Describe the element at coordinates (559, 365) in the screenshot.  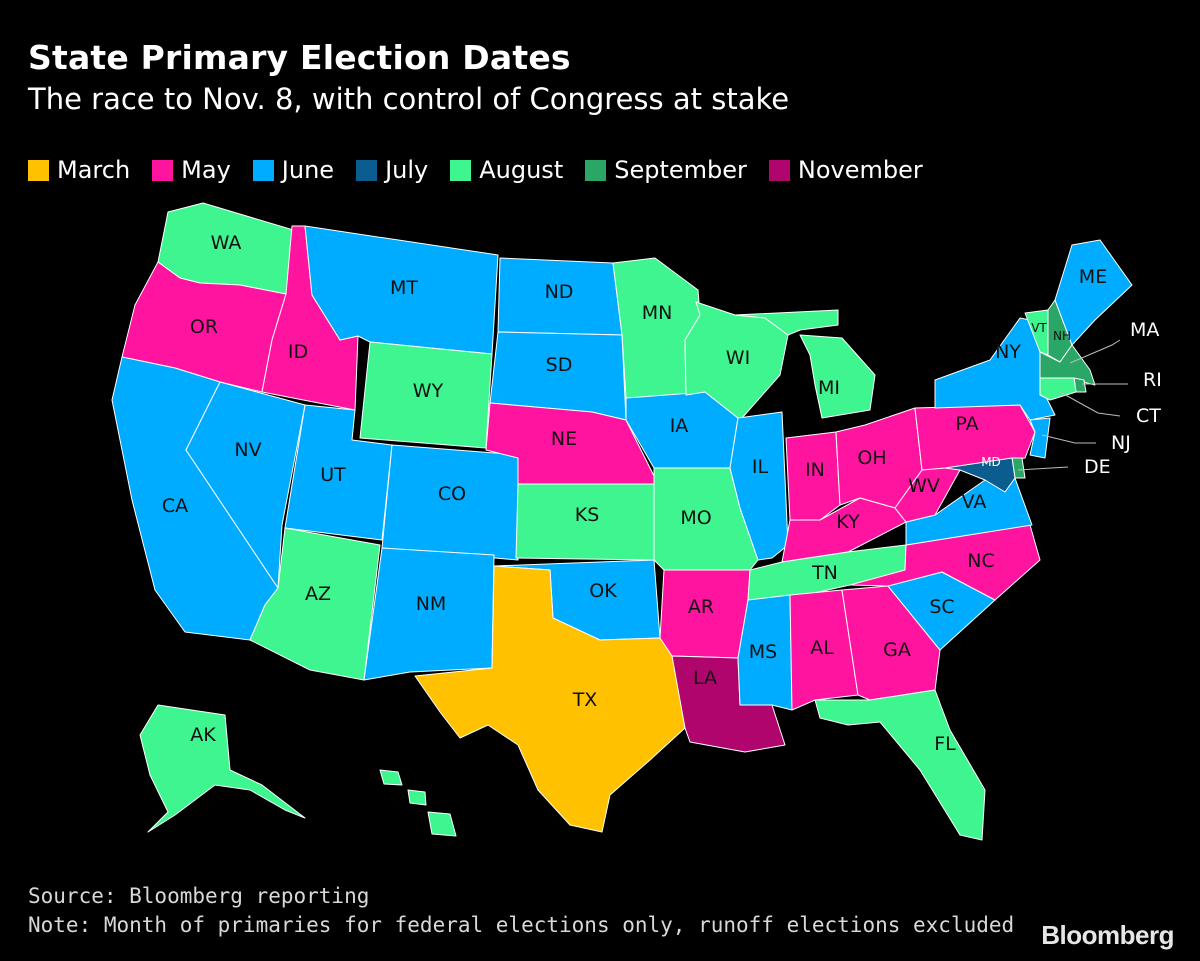
I see `state-label-sd: SD` at that location.